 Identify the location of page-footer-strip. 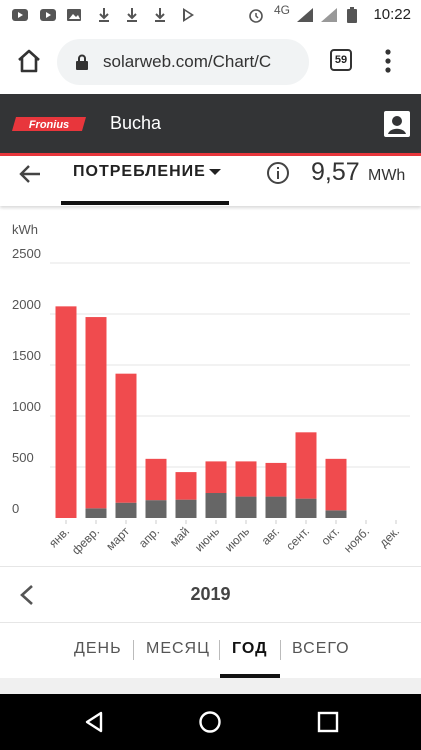
(210, 686).